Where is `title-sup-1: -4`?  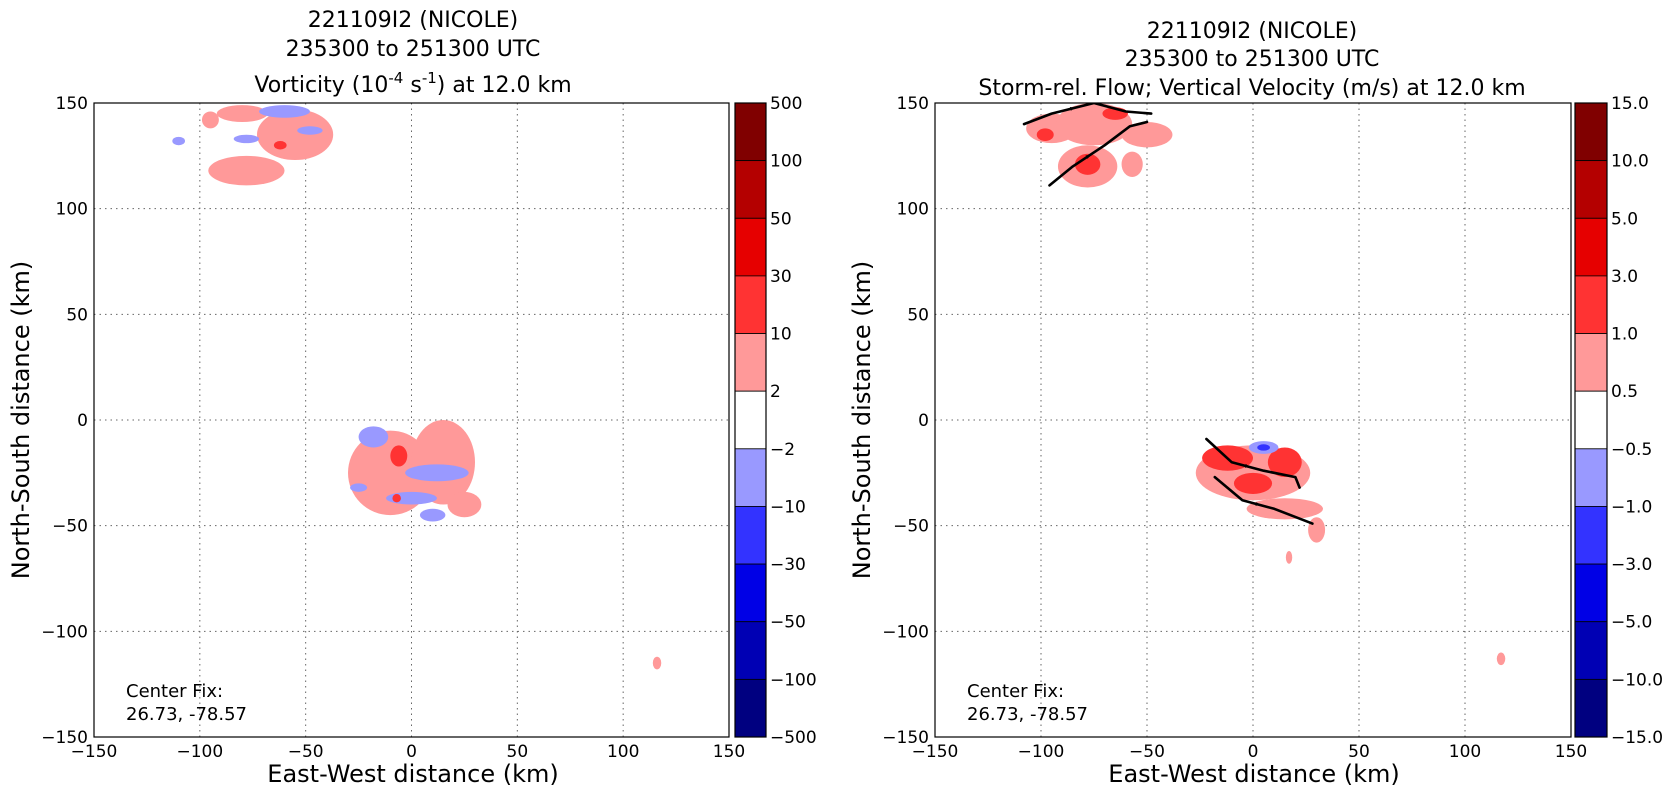 title-sup-1: -4 is located at coordinates (395, 78).